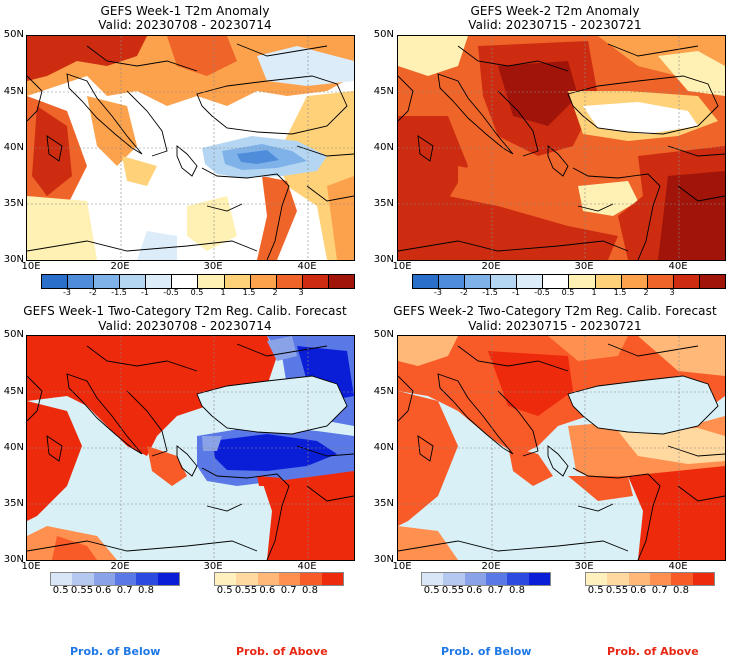 This screenshot has width=740, height=662. I want to click on colorbar-tick-label: -3, so click(438, 292).